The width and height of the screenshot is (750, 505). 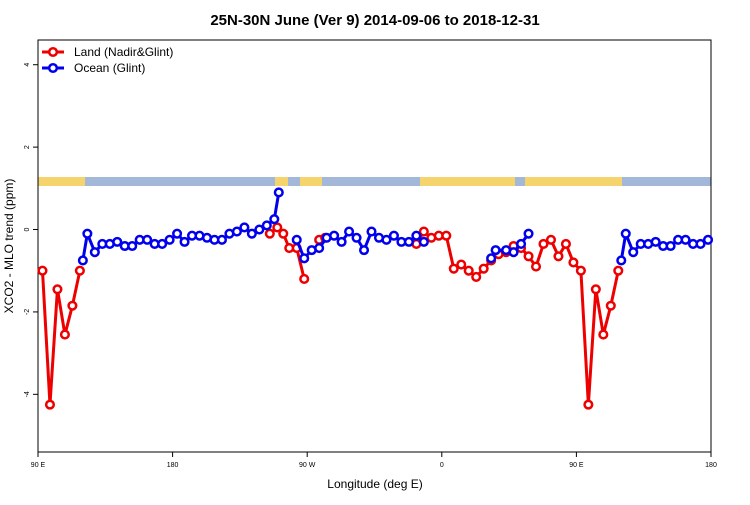 I want to click on y-tick-label: -4, so click(x=27, y=394).